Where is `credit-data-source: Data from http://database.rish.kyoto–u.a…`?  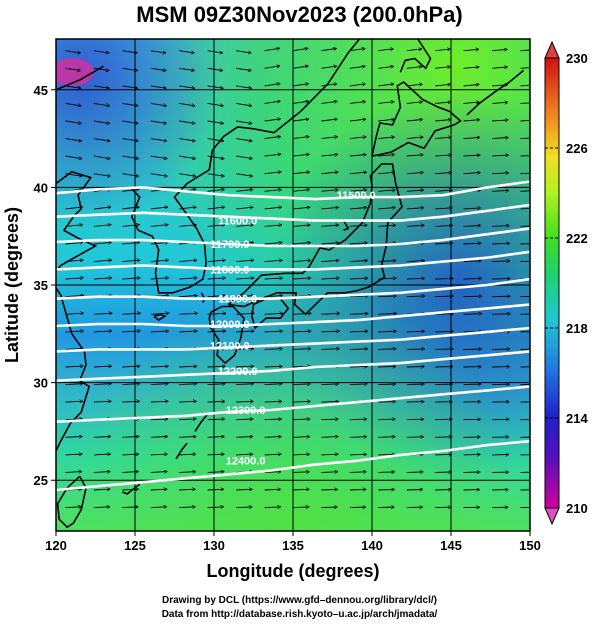
credit-data-source: Data from http://database.rish.kyoto–u.a… is located at coordinates (299, 614).